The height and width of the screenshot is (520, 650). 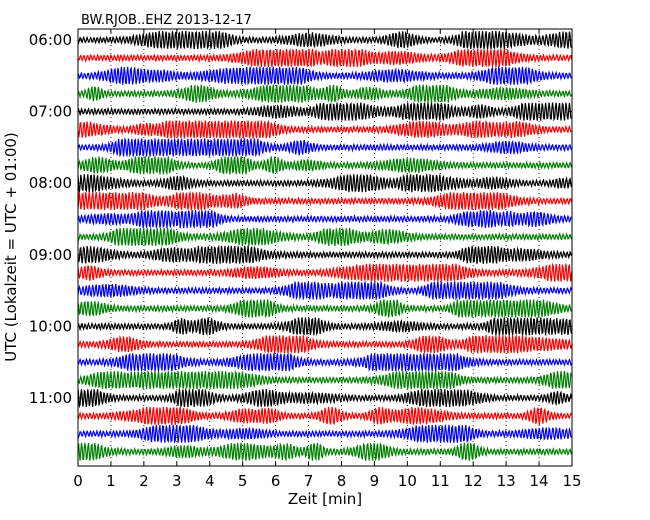 What do you see at coordinates (506, 481) in the screenshot?
I see `x-tick-label: 13` at bounding box center [506, 481].